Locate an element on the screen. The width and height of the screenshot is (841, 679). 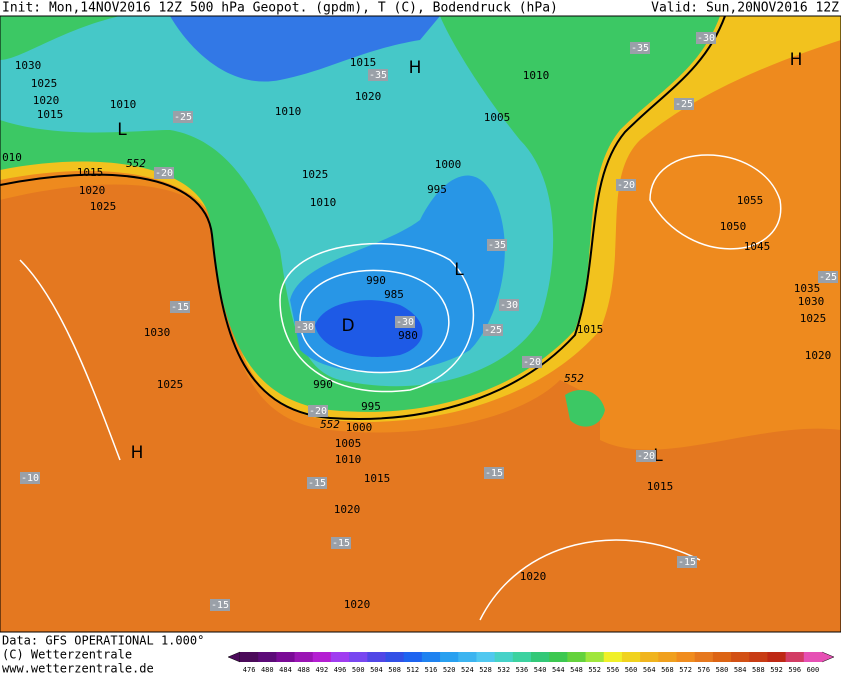
colorbar-label: 520 is located at coordinates (449, 670).